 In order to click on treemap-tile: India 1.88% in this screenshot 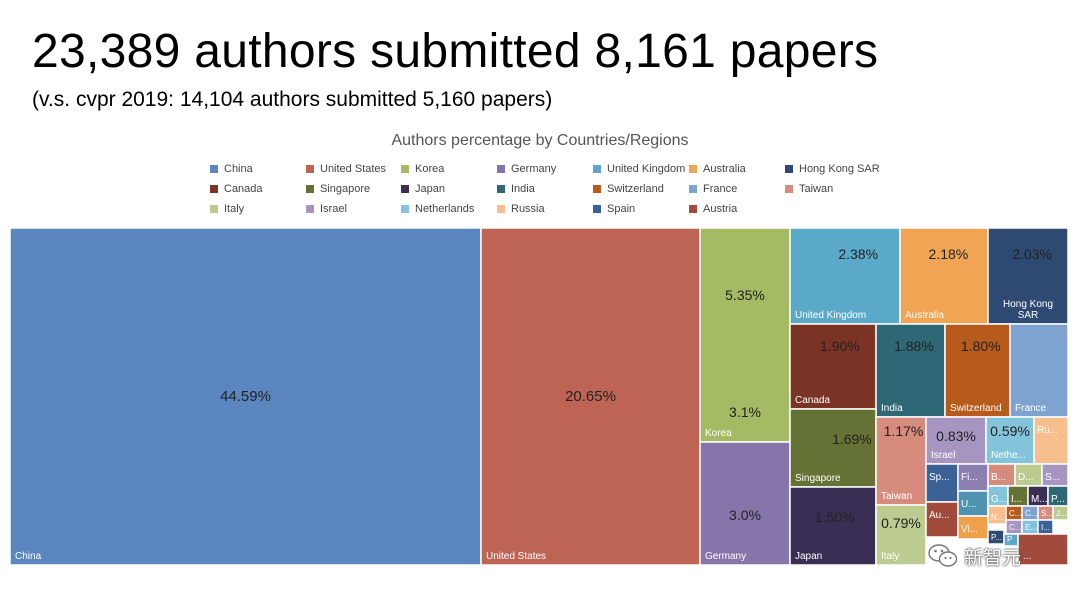, I will do `click(910, 370)`.